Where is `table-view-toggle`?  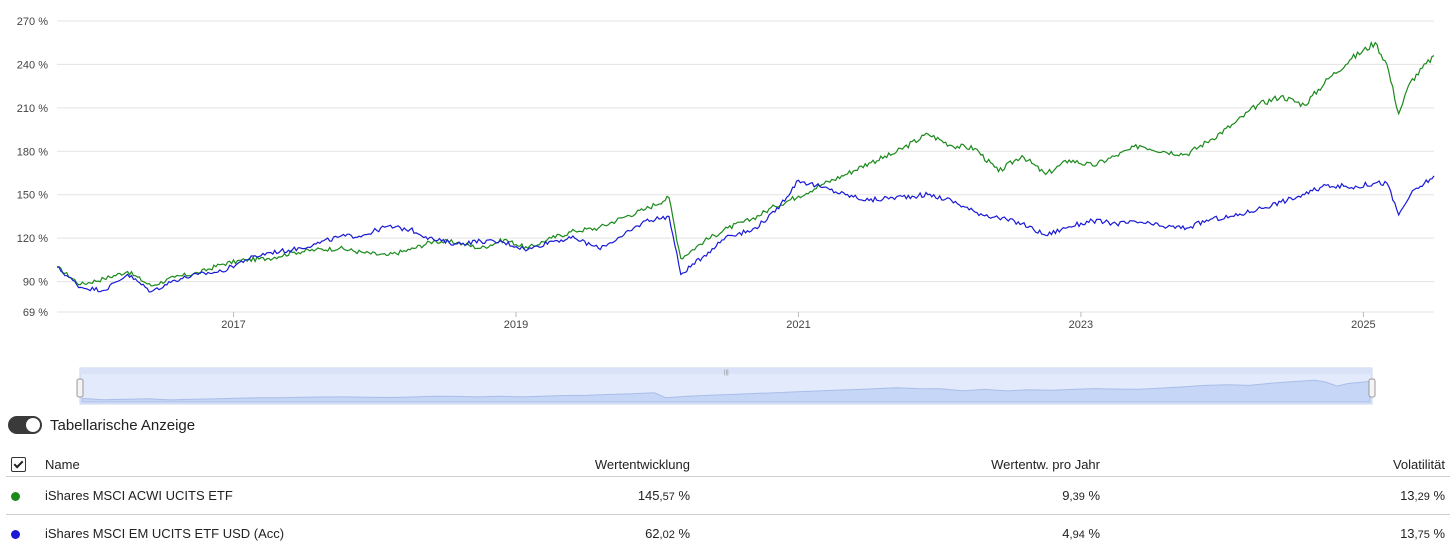 table-view-toggle is located at coordinates (25, 425).